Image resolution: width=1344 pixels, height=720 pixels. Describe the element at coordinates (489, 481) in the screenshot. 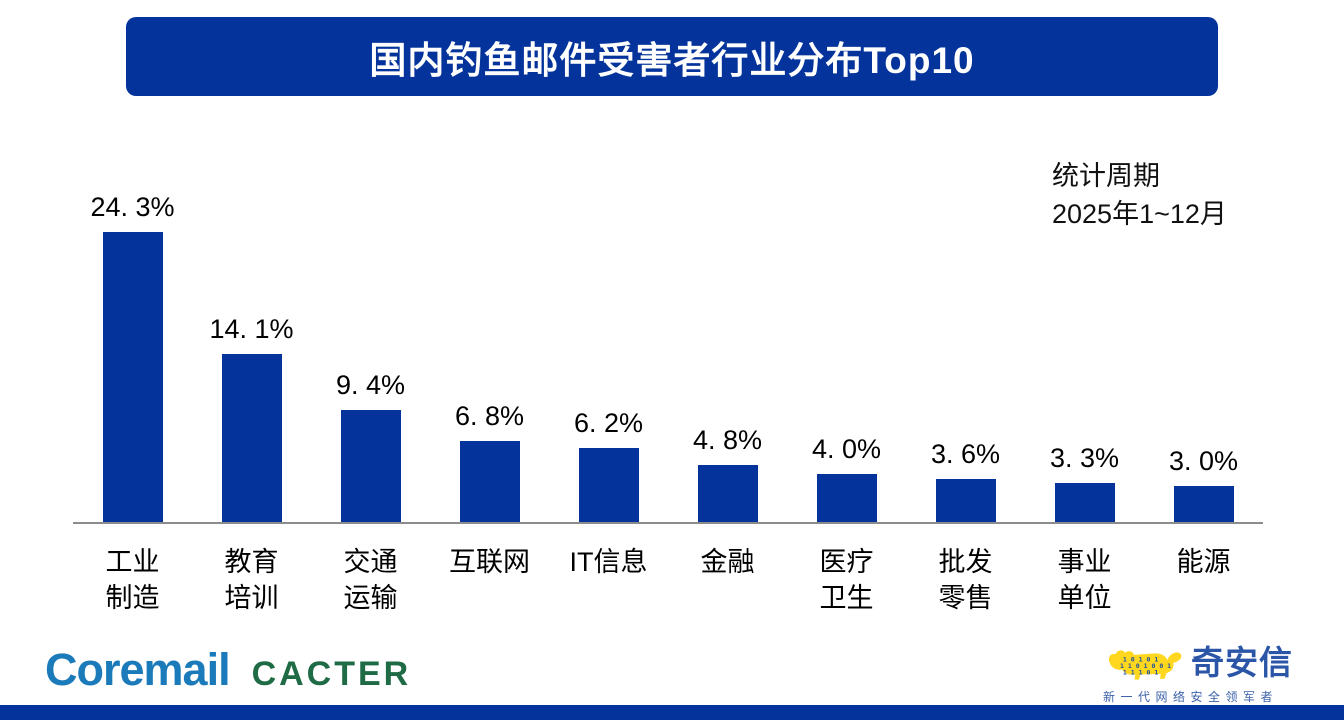

I see `bar-互联网` at that location.